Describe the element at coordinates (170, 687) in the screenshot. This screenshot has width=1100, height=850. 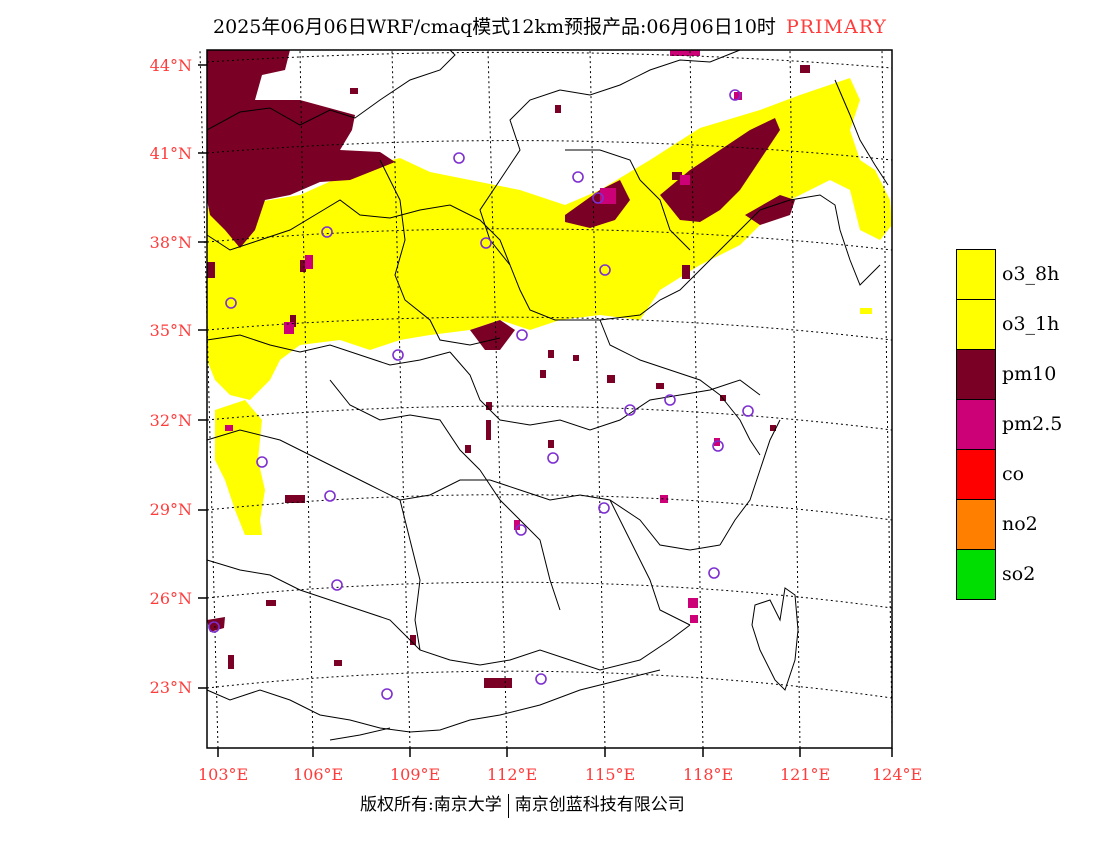
I see `lat-label-23: 23°N` at that location.